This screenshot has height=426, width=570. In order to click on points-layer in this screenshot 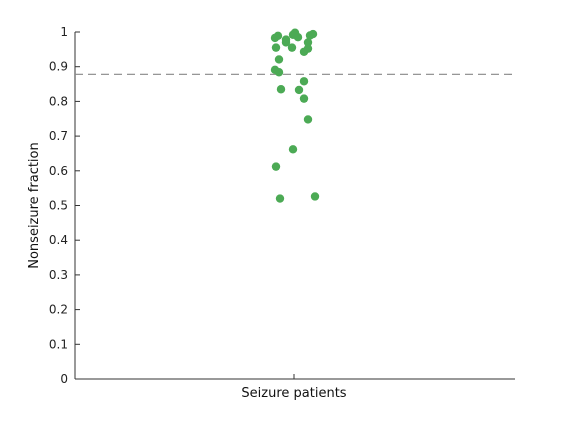, I will do `click(295, 115)`.